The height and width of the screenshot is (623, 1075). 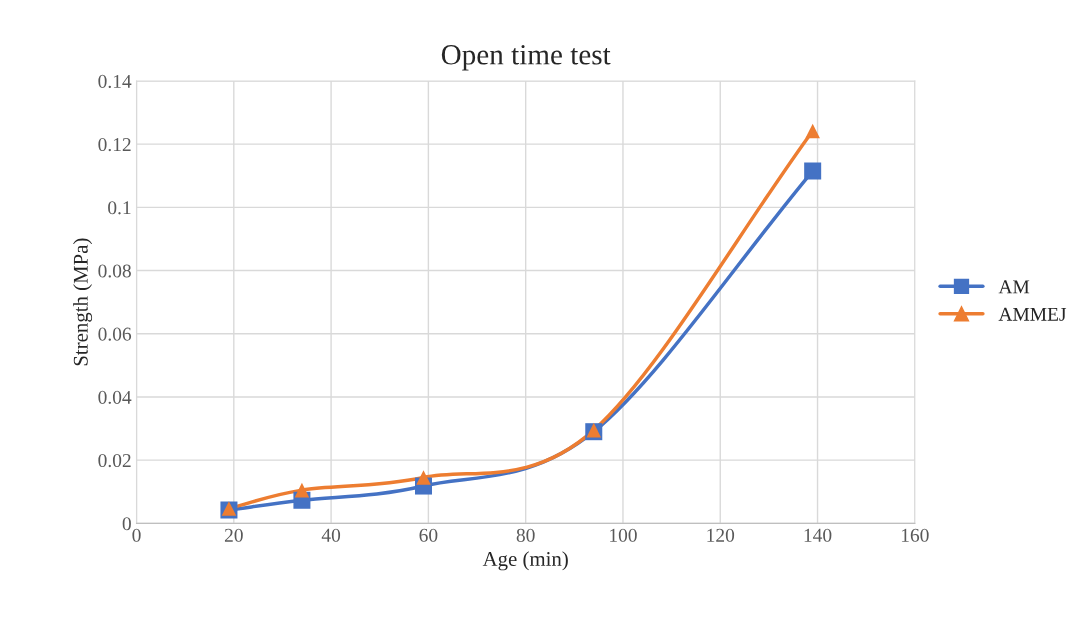 What do you see at coordinates (915, 535) in the screenshot?
I see `x-tick-label: 160` at bounding box center [915, 535].